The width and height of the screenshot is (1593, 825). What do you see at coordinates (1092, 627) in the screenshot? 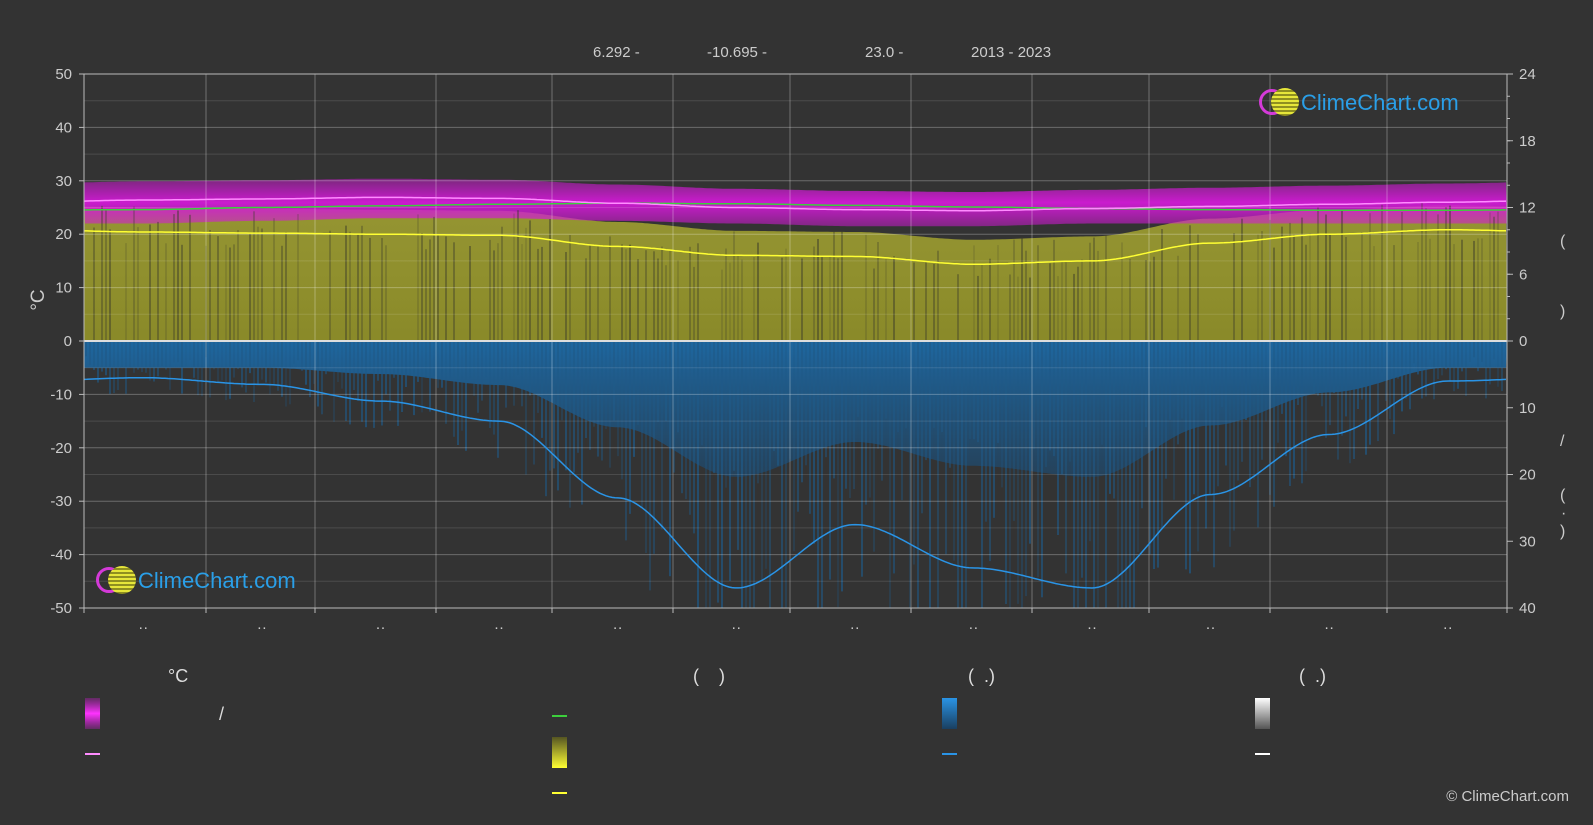
I see `month-label: ··` at bounding box center [1092, 627].